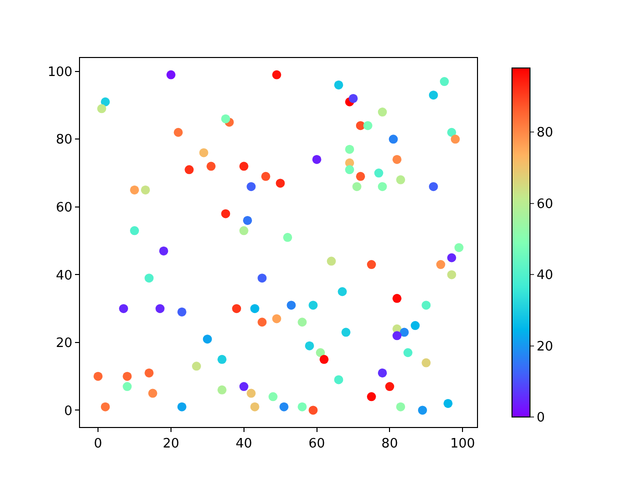 This screenshot has width=640, height=480. Describe the element at coordinates (244, 444) in the screenshot. I see `x-tick-label: 40` at that location.